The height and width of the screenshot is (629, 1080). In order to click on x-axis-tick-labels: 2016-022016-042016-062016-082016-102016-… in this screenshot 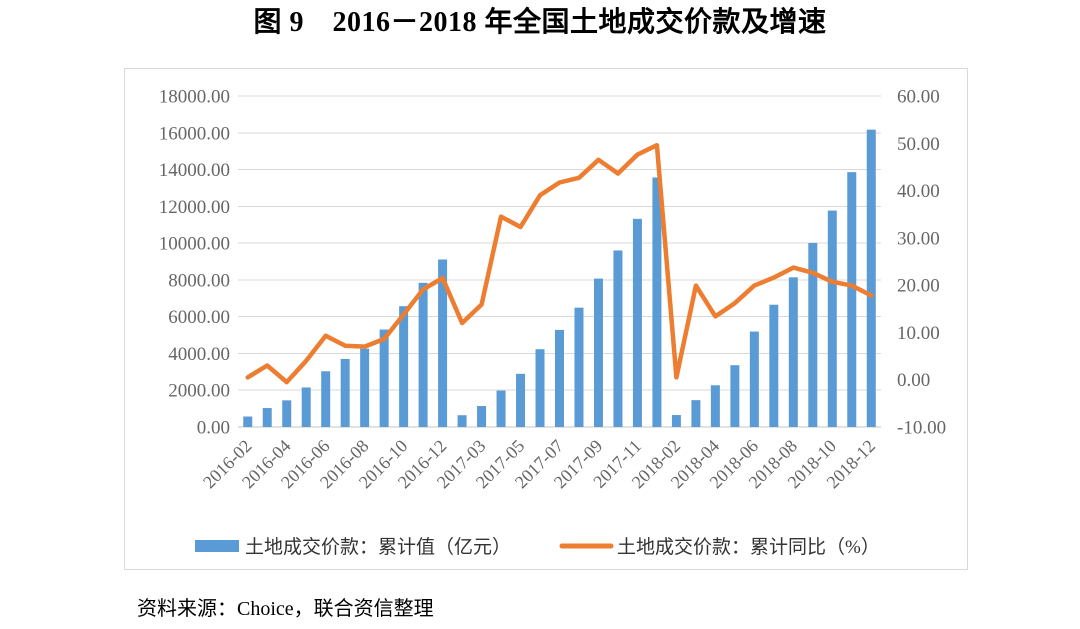, I will do `click(539, 464)`.